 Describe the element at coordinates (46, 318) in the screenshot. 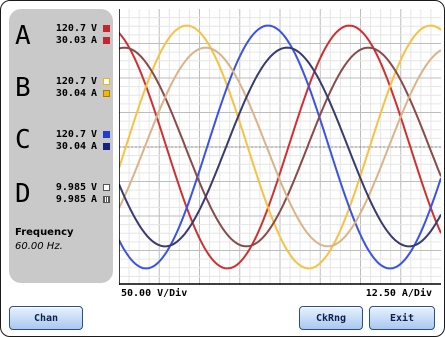

I see `chan-button: Chan` at that location.